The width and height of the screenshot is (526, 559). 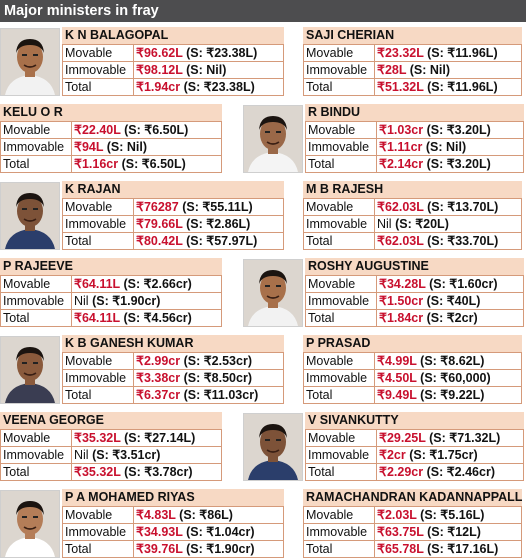 I want to click on row-value: ₹22.40L (S: ₹6.50L), so click(x=146, y=130).